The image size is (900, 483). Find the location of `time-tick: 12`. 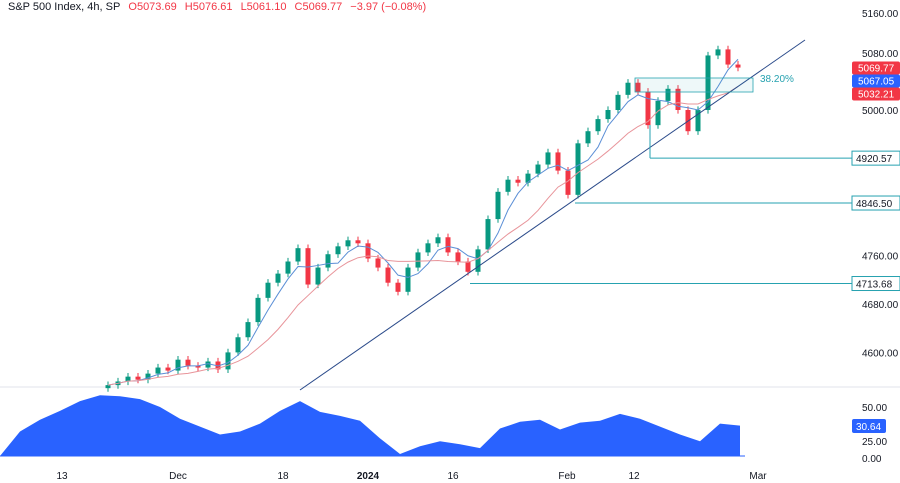

time-tick: 12 is located at coordinates (634, 476).